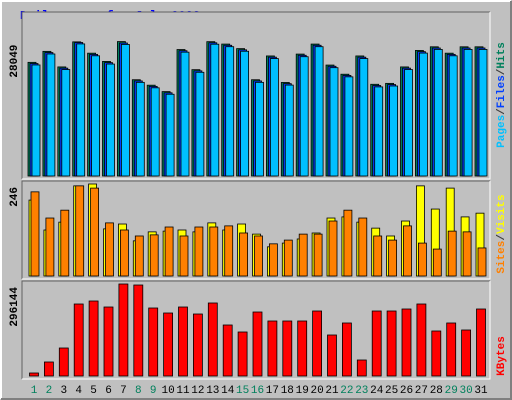 The width and height of the screenshot is (512, 400). I want to click on legend: Sites/Visits, so click(502, 233).